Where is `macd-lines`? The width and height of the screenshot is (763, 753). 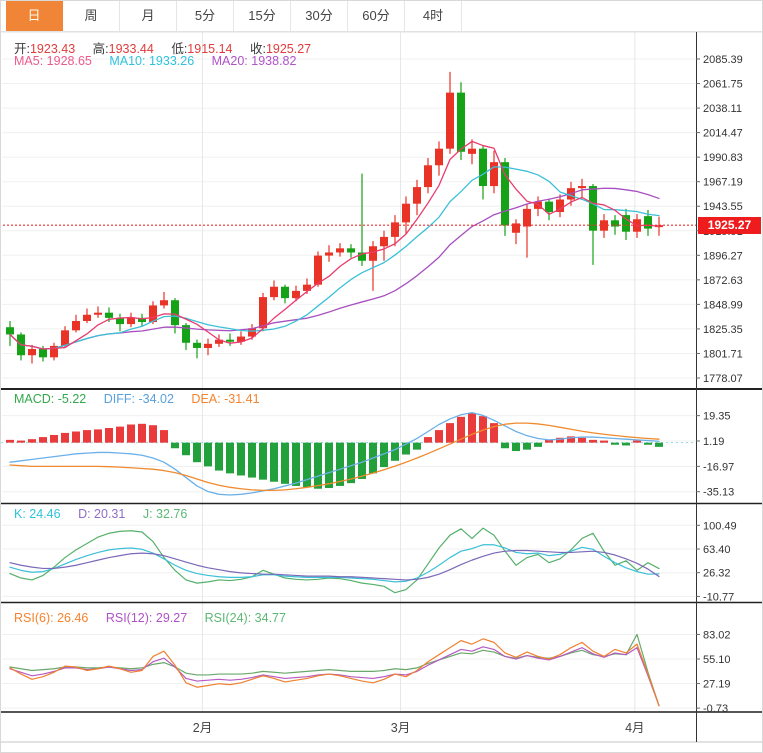
macd-lines is located at coordinates (334, 453).